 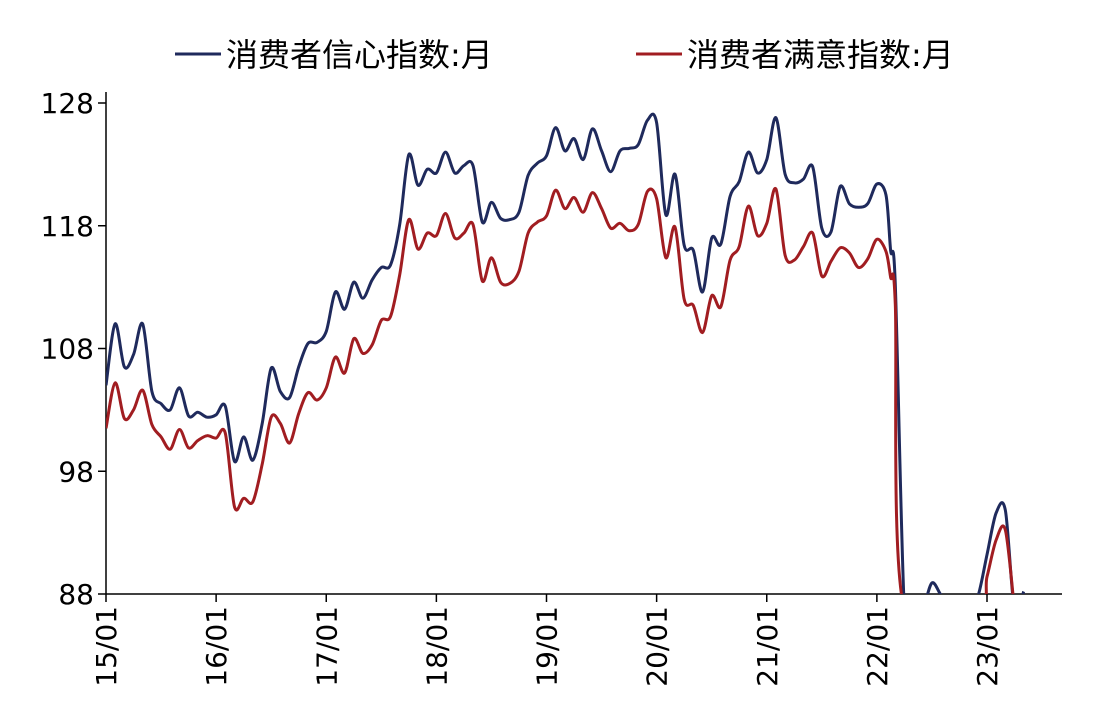 I want to click on x-tick-label: 19/01, so click(x=547, y=646).